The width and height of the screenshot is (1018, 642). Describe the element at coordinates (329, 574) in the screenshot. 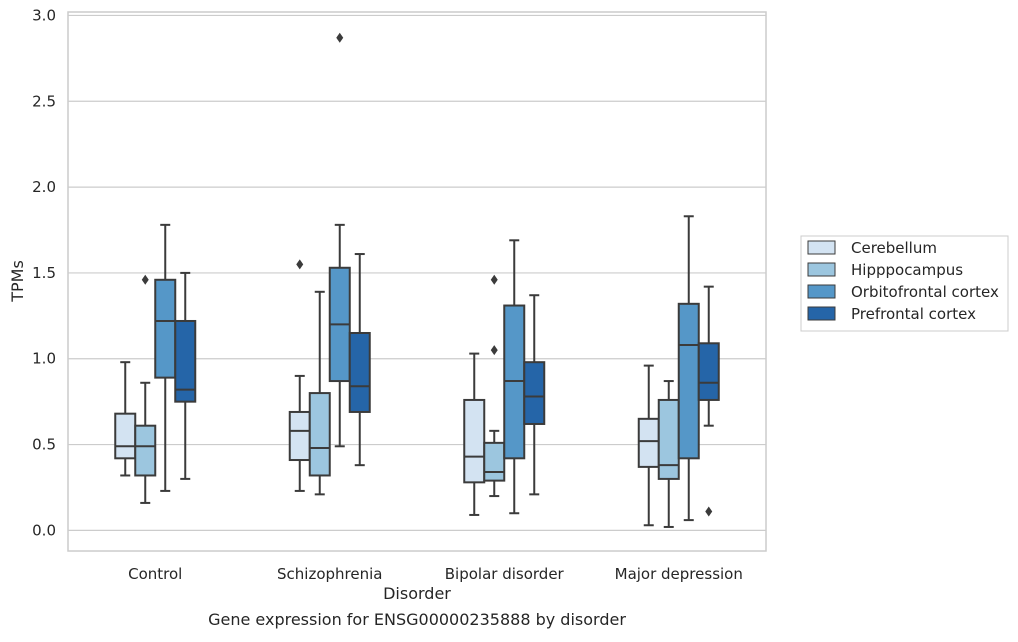

I see `x-tick-label: Schizophrenia` at that location.